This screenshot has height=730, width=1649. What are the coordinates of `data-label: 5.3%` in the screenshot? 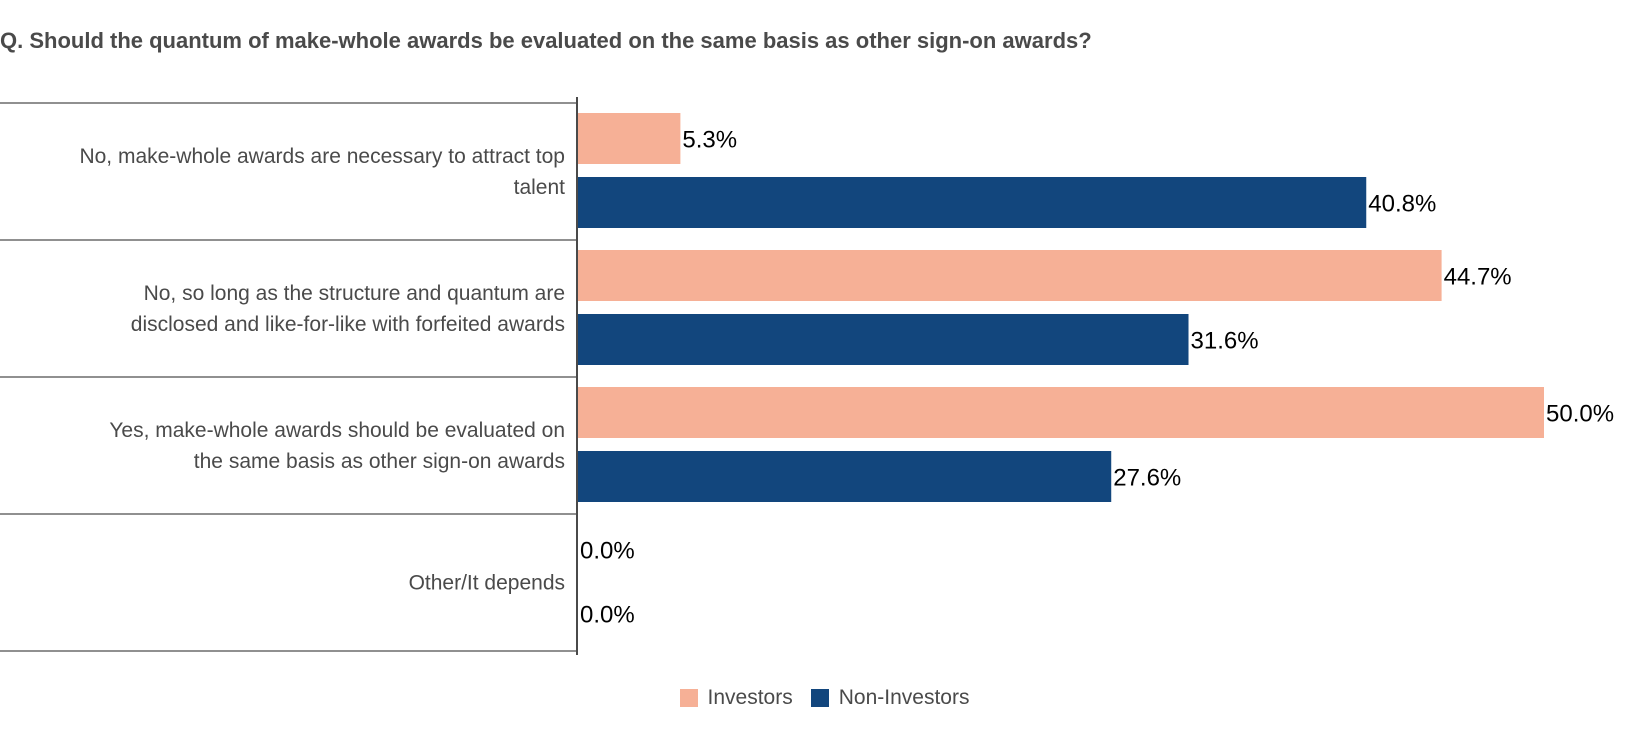 It's located at (709, 140).